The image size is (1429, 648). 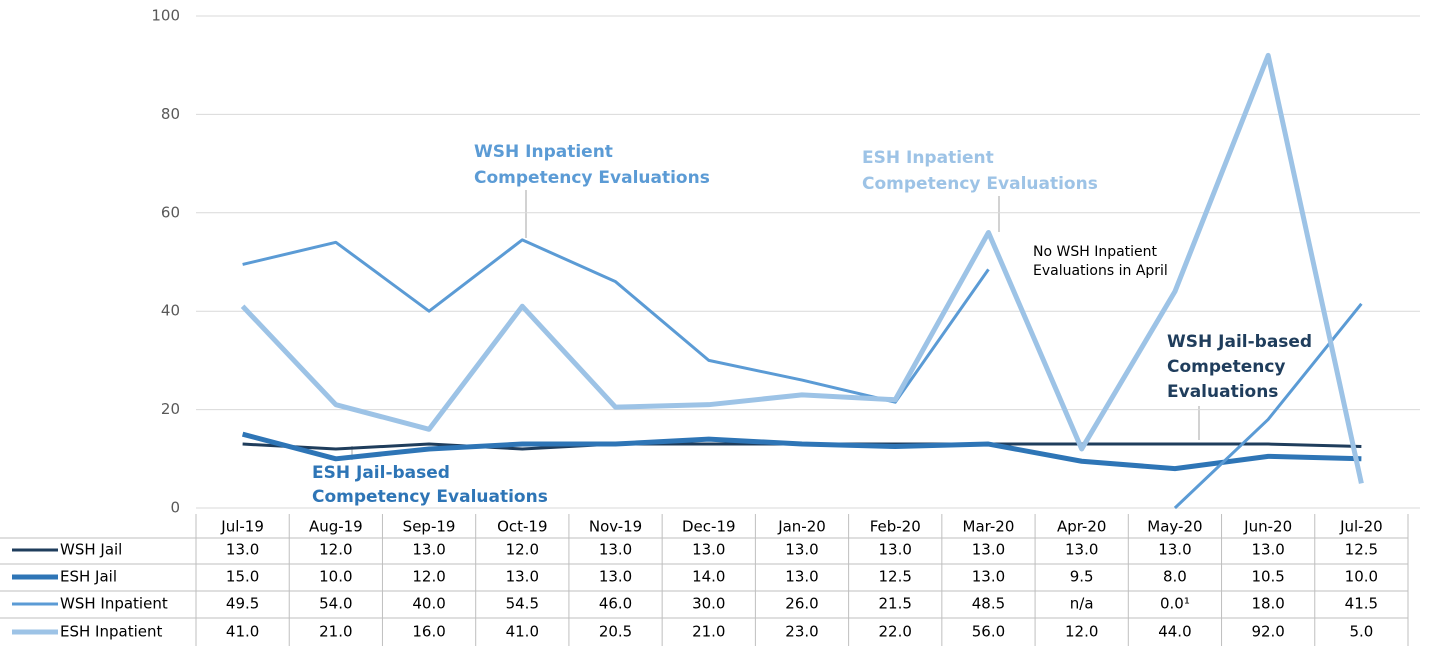 I want to click on x-tick-label: Dec-19, so click(x=709, y=527).